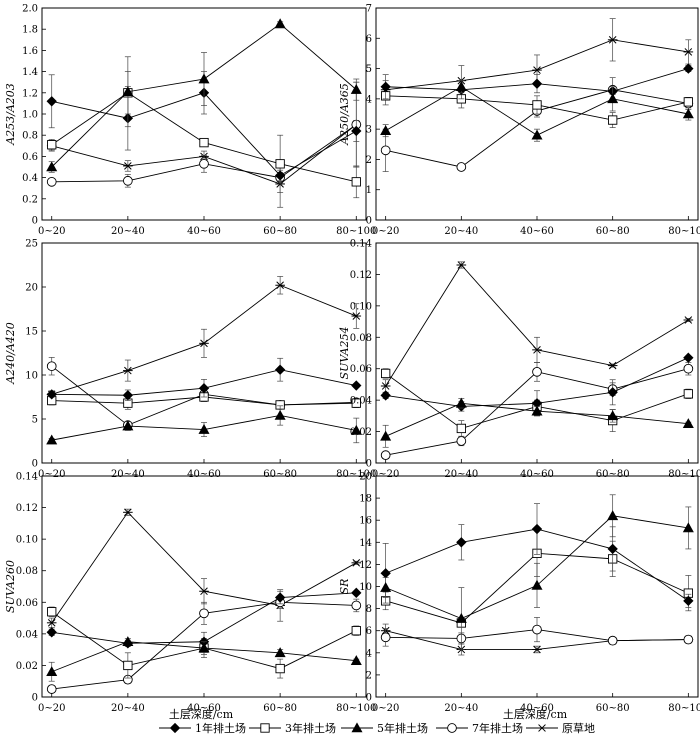  Describe the element at coordinates (369, 609) in the screenshot. I see `y-tick-label: 8` at that location.